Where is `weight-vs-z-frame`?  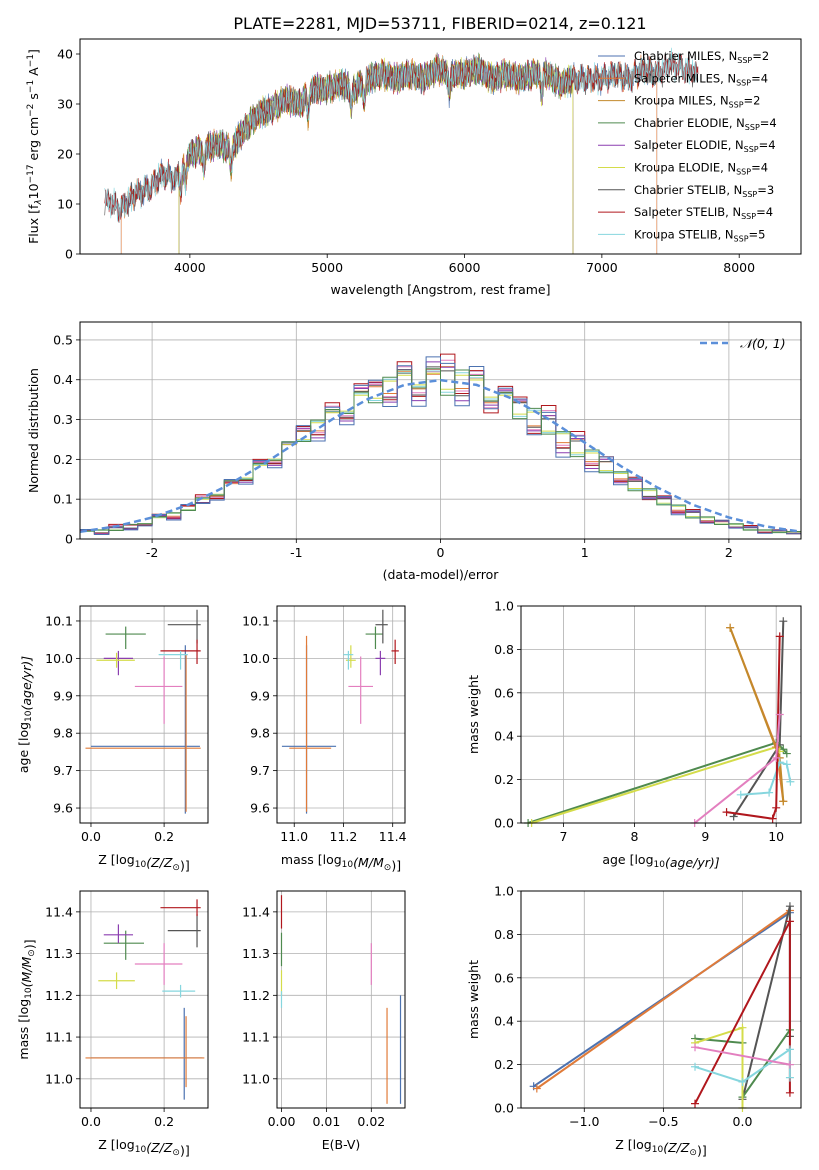
weight-vs-z-frame is located at coordinates (661, 999).